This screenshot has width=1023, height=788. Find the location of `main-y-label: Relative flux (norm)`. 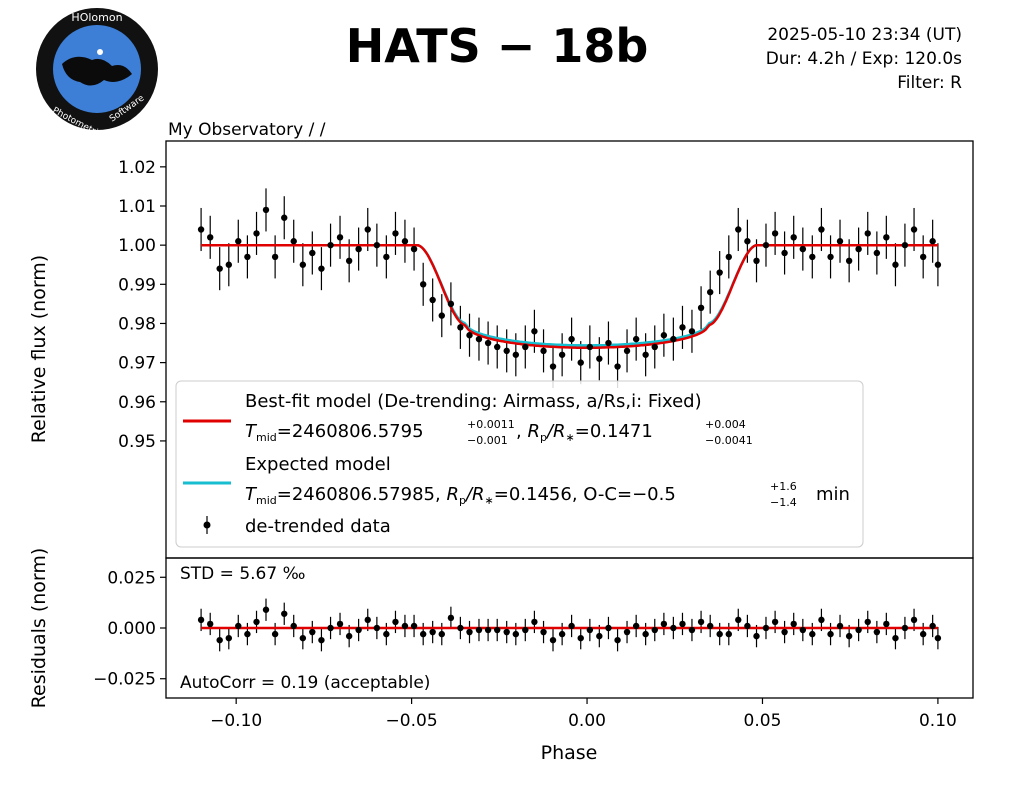

main-y-label: Relative flux (norm) is located at coordinates (39, 349).